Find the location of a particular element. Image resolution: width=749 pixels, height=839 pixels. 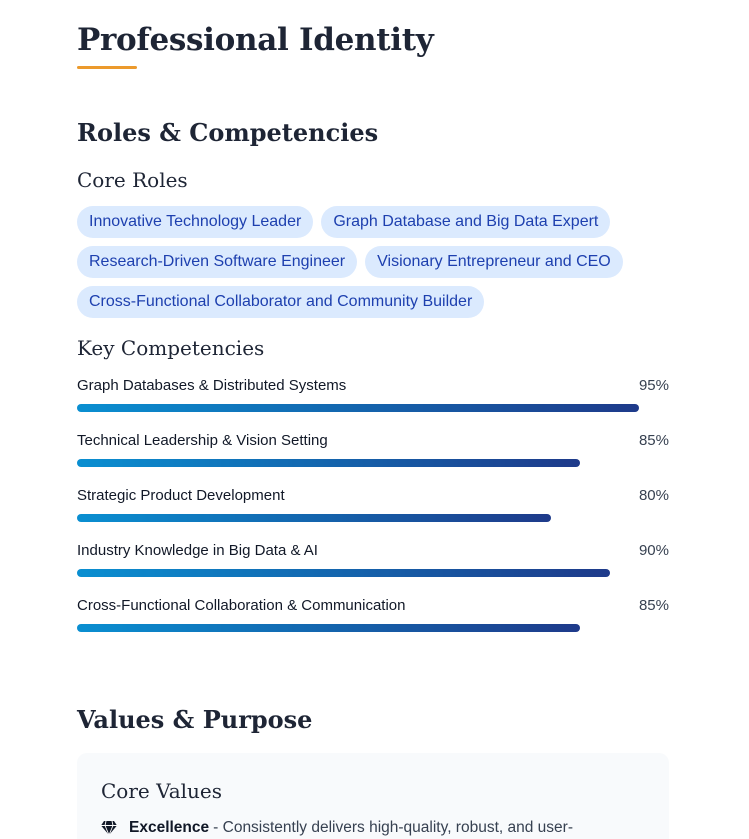

role-chip: Graph Database and Big Data Expert is located at coordinates (466, 222).